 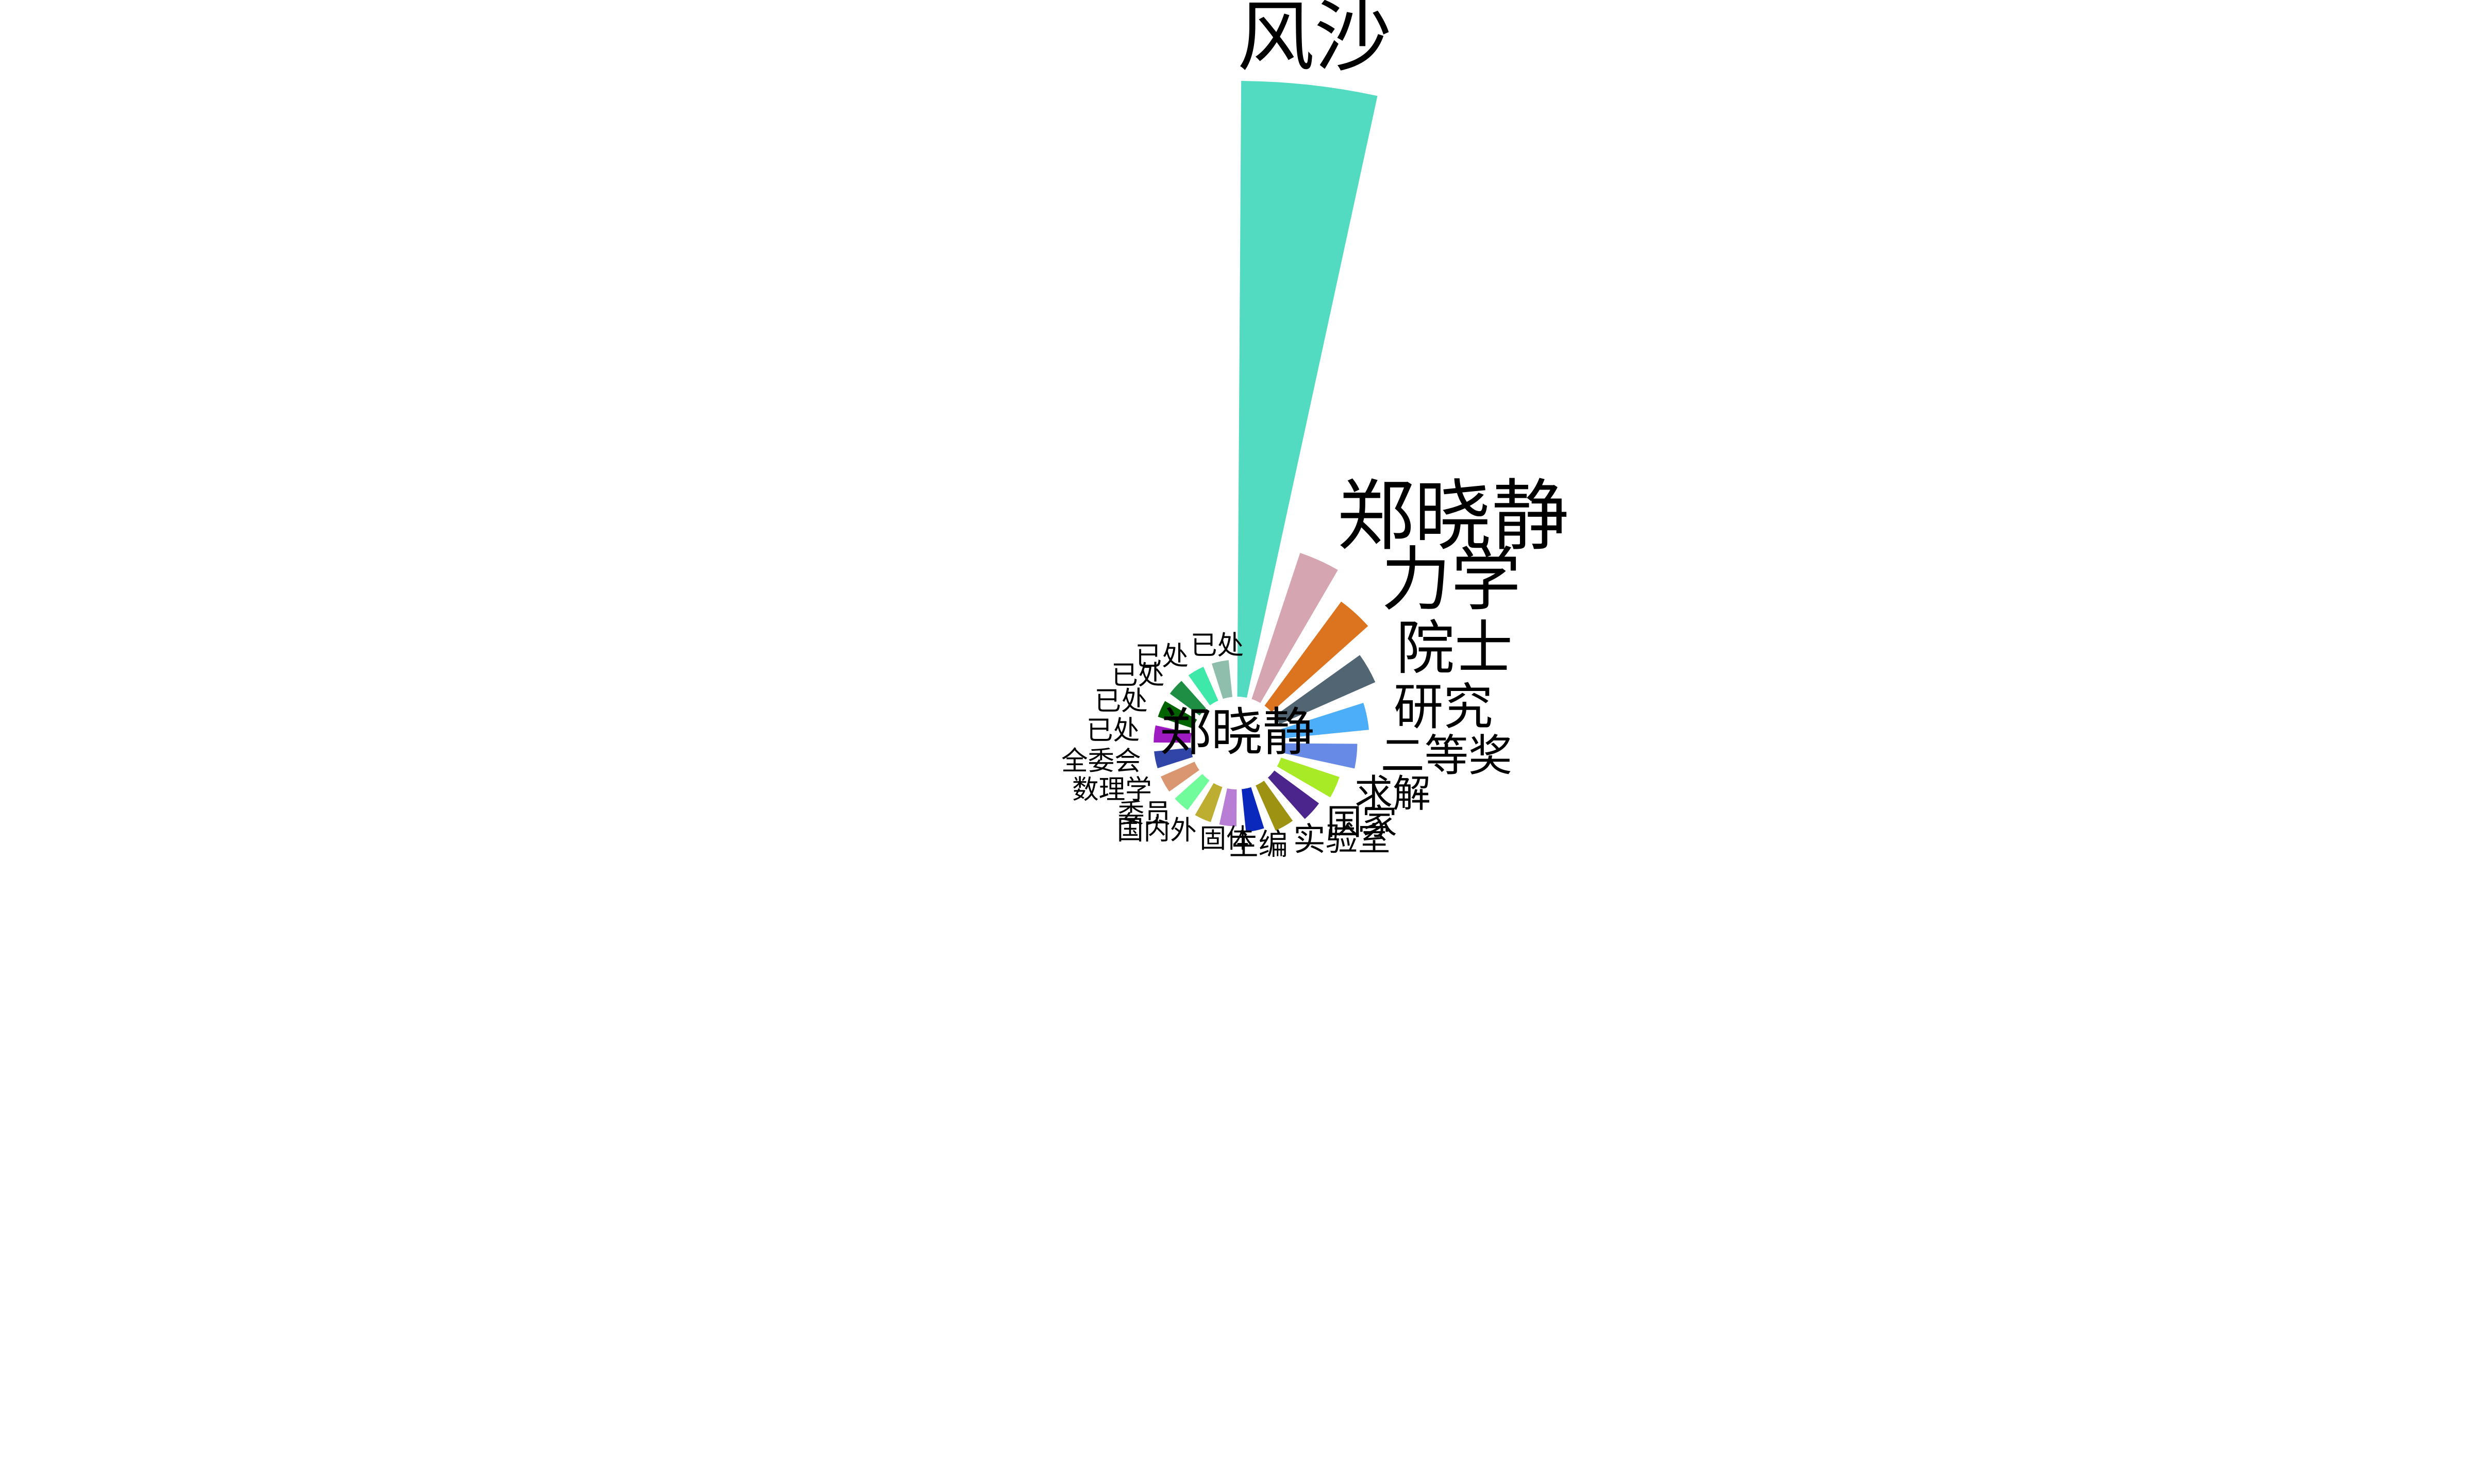 I want to click on bar-label-19: 已处, so click(x=1217, y=645).